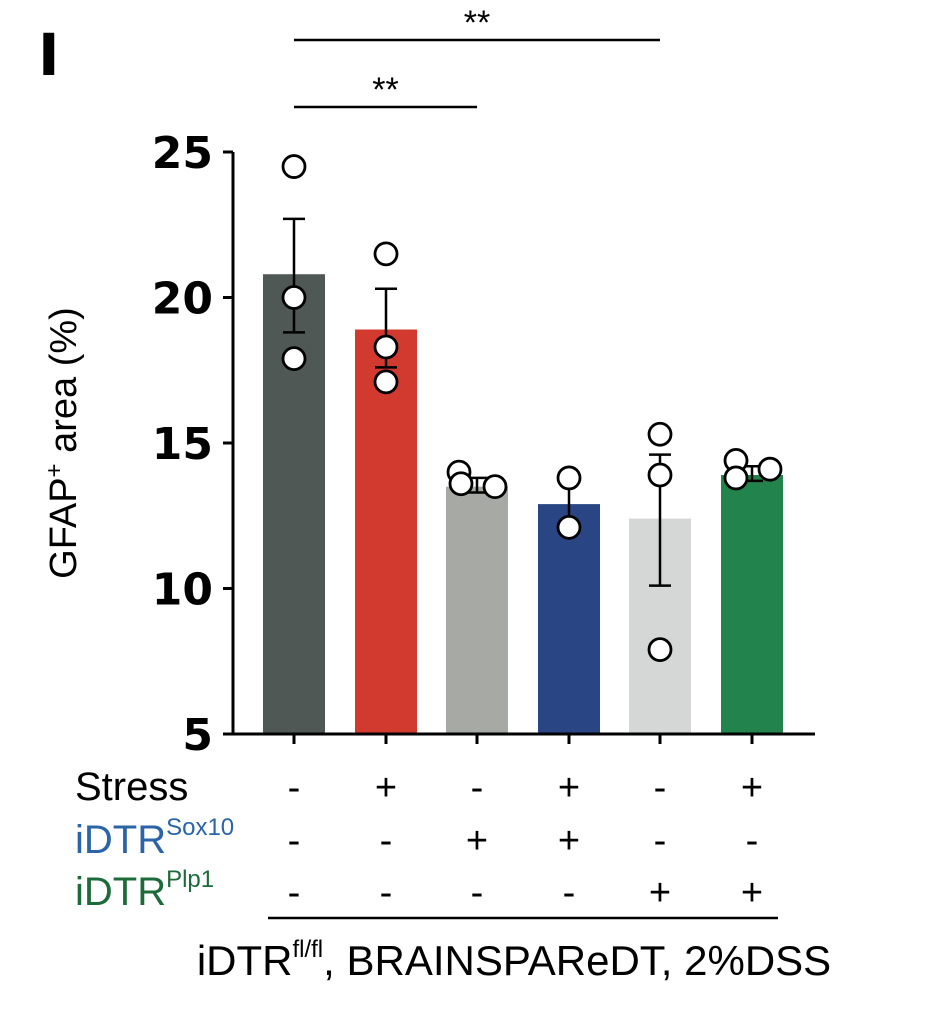  Describe the element at coordinates (523, 739) in the screenshot. I see `x-axis-ticks` at that location.